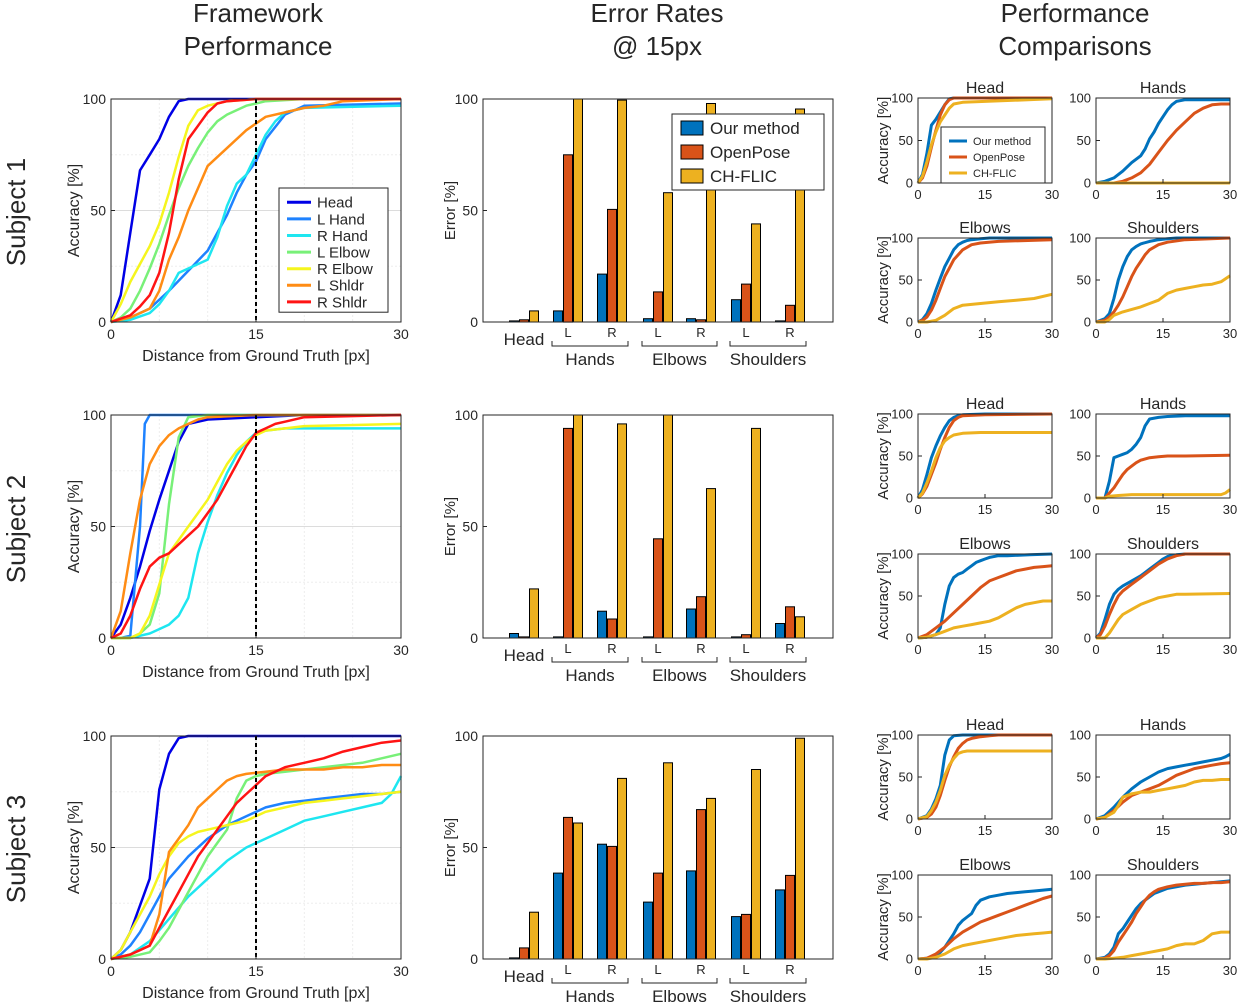 This screenshot has width=1239, height=1007. What do you see at coordinates (748, 152) in the screenshot?
I see `error-legend: Our method OpenPose CH-FLIC` at bounding box center [748, 152].